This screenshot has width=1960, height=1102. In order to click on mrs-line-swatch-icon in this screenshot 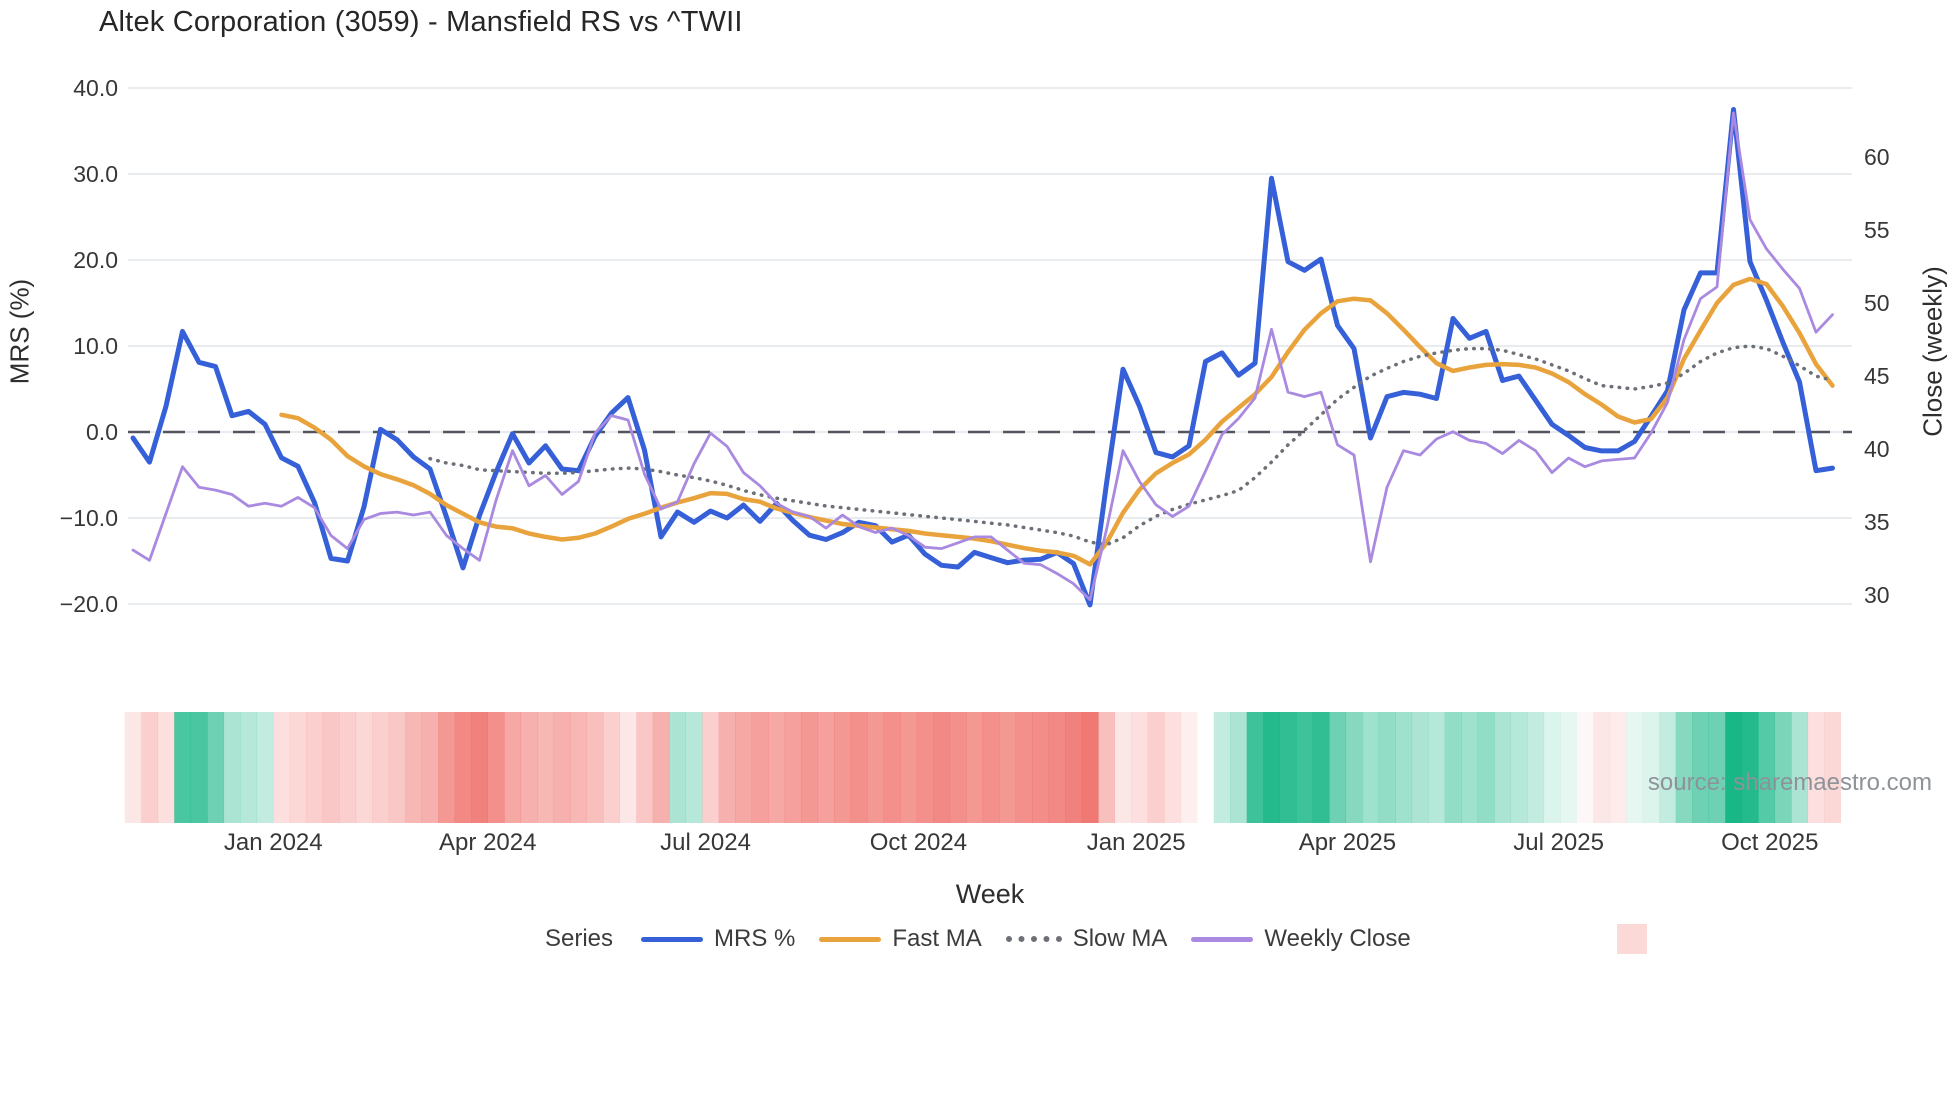, I will do `click(672, 939)`.